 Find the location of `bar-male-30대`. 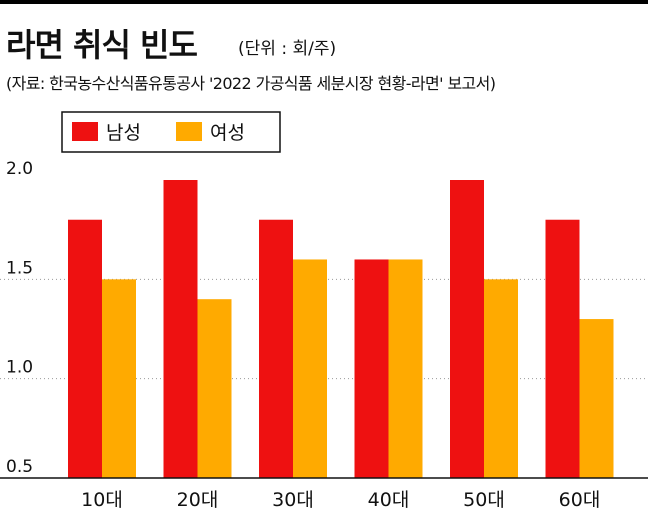

bar-male-30대 is located at coordinates (276, 348).